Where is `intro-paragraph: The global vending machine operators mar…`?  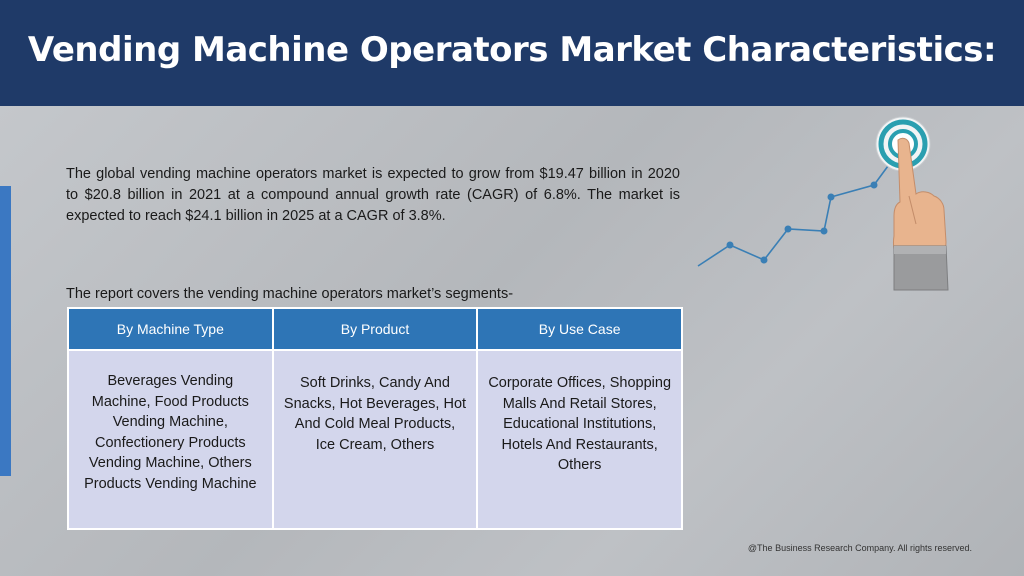 intro-paragraph: The global vending machine operators mar… is located at coordinates (373, 195).